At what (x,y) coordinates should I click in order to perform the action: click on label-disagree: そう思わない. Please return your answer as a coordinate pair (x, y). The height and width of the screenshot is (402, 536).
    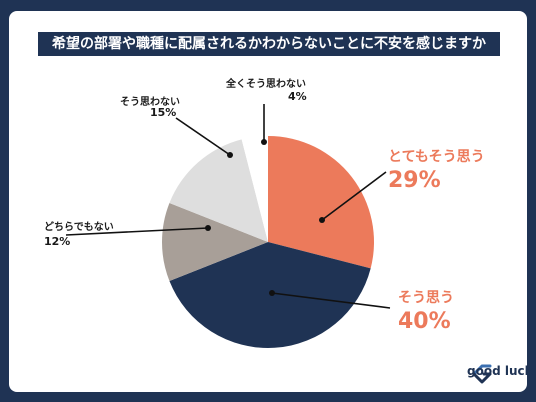
    Looking at the image, I should click on (150, 102).